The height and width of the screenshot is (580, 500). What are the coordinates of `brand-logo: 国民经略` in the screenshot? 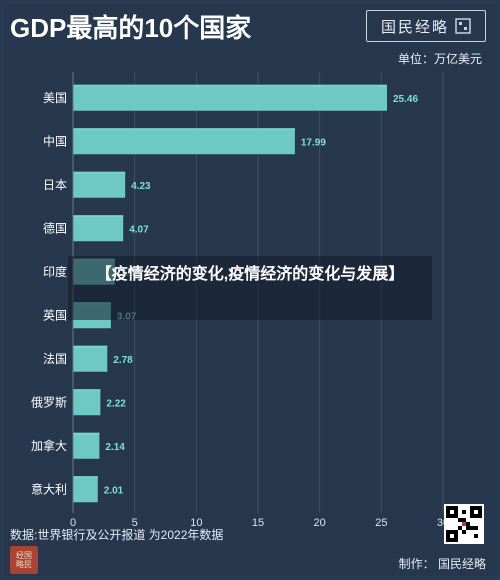 It's located at (426, 26).